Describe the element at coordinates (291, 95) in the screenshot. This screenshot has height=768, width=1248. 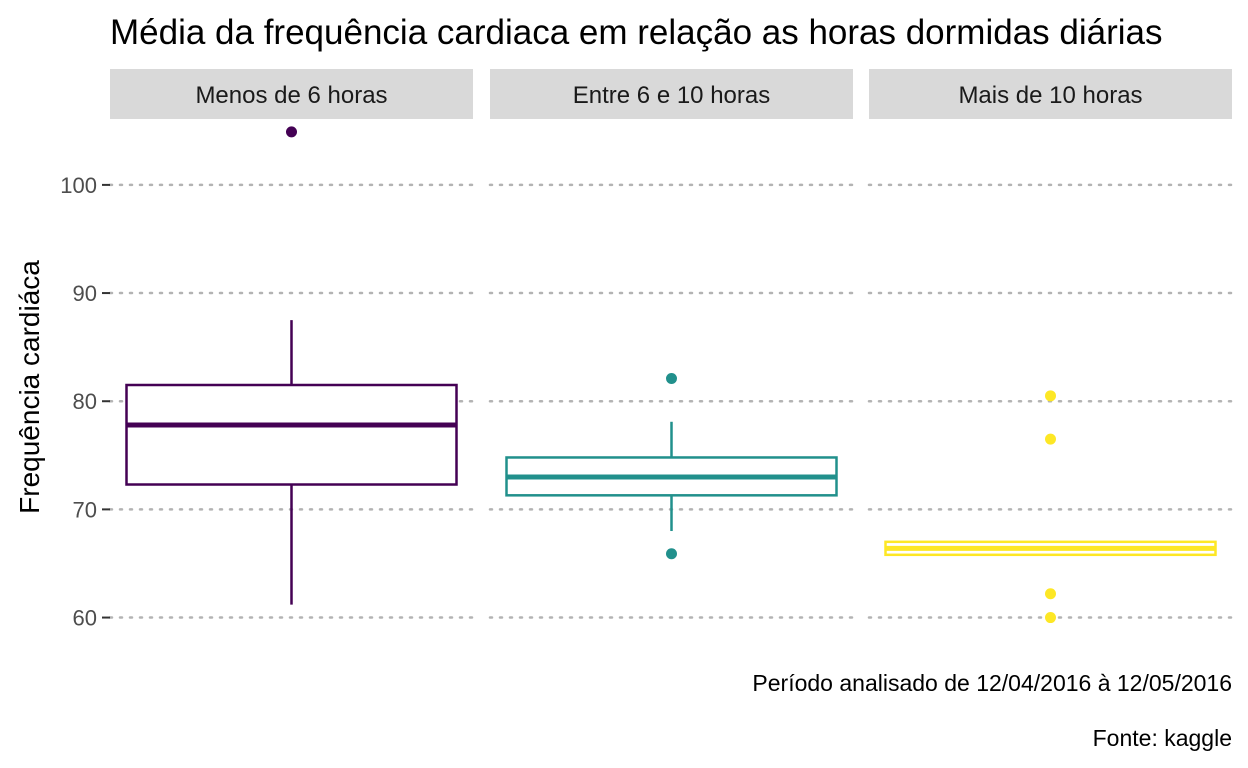
I see `facet-strip-label: Menos de 6 horas` at that location.